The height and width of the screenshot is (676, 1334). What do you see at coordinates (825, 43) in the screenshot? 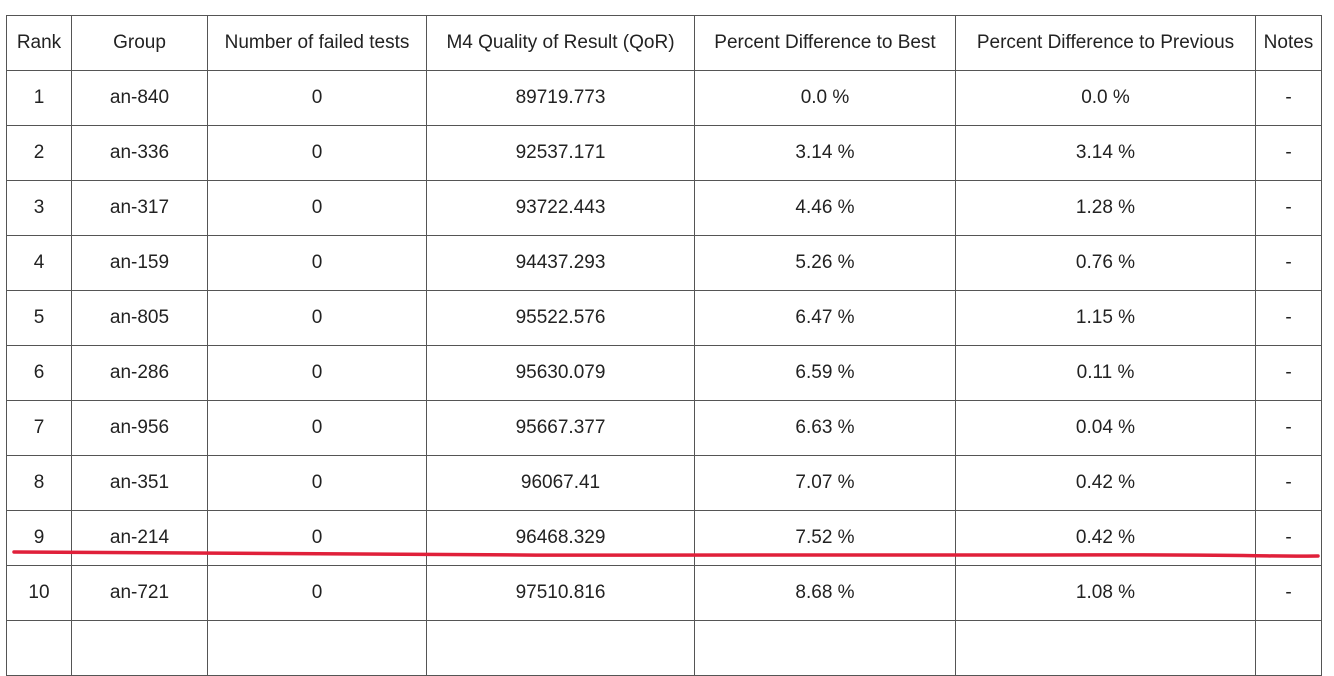
I see `header-diff-best: Percent Difference to Best` at bounding box center [825, 43].